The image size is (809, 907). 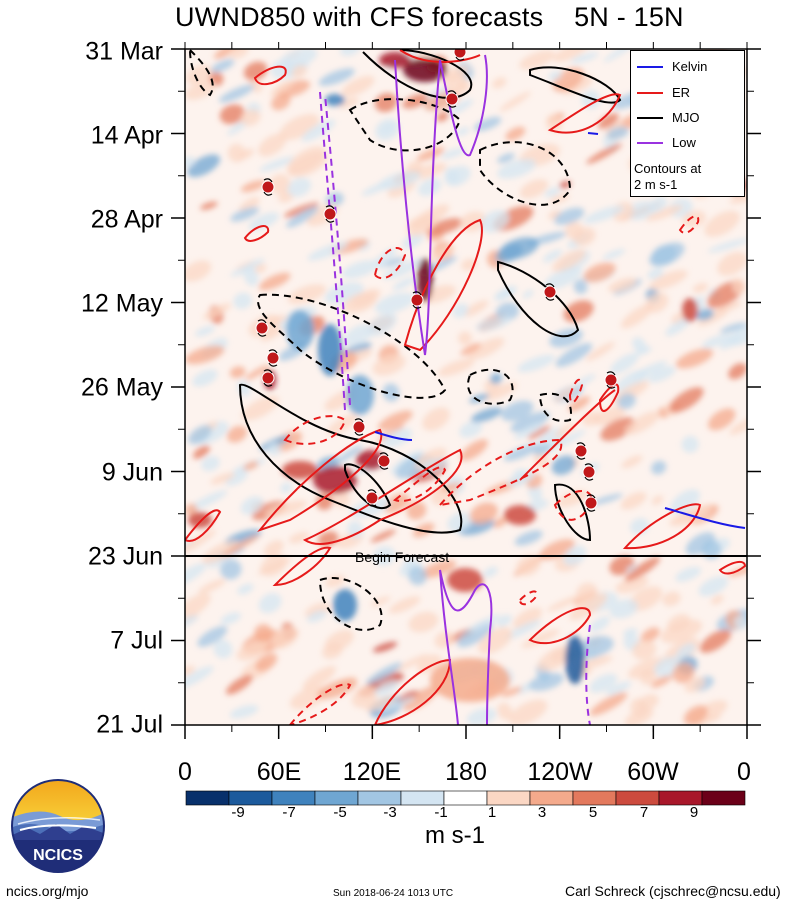 I want to click on footer-author: Carl Schreck (cjschrec@ncsu.edu), so click(x=673, y=891).